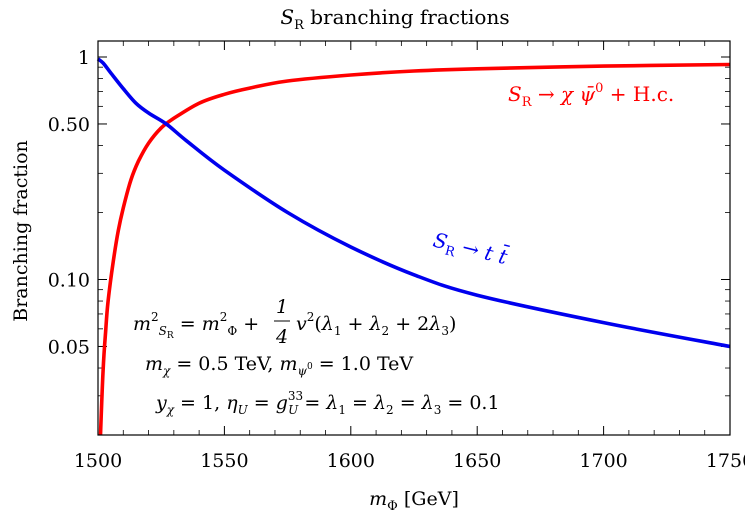 This screenshot has width=745, height=516. What do you see at coordinates (477, 461) in the screenshot?
I see `x-tick-label: 1650` at bounding box center [477, 461].